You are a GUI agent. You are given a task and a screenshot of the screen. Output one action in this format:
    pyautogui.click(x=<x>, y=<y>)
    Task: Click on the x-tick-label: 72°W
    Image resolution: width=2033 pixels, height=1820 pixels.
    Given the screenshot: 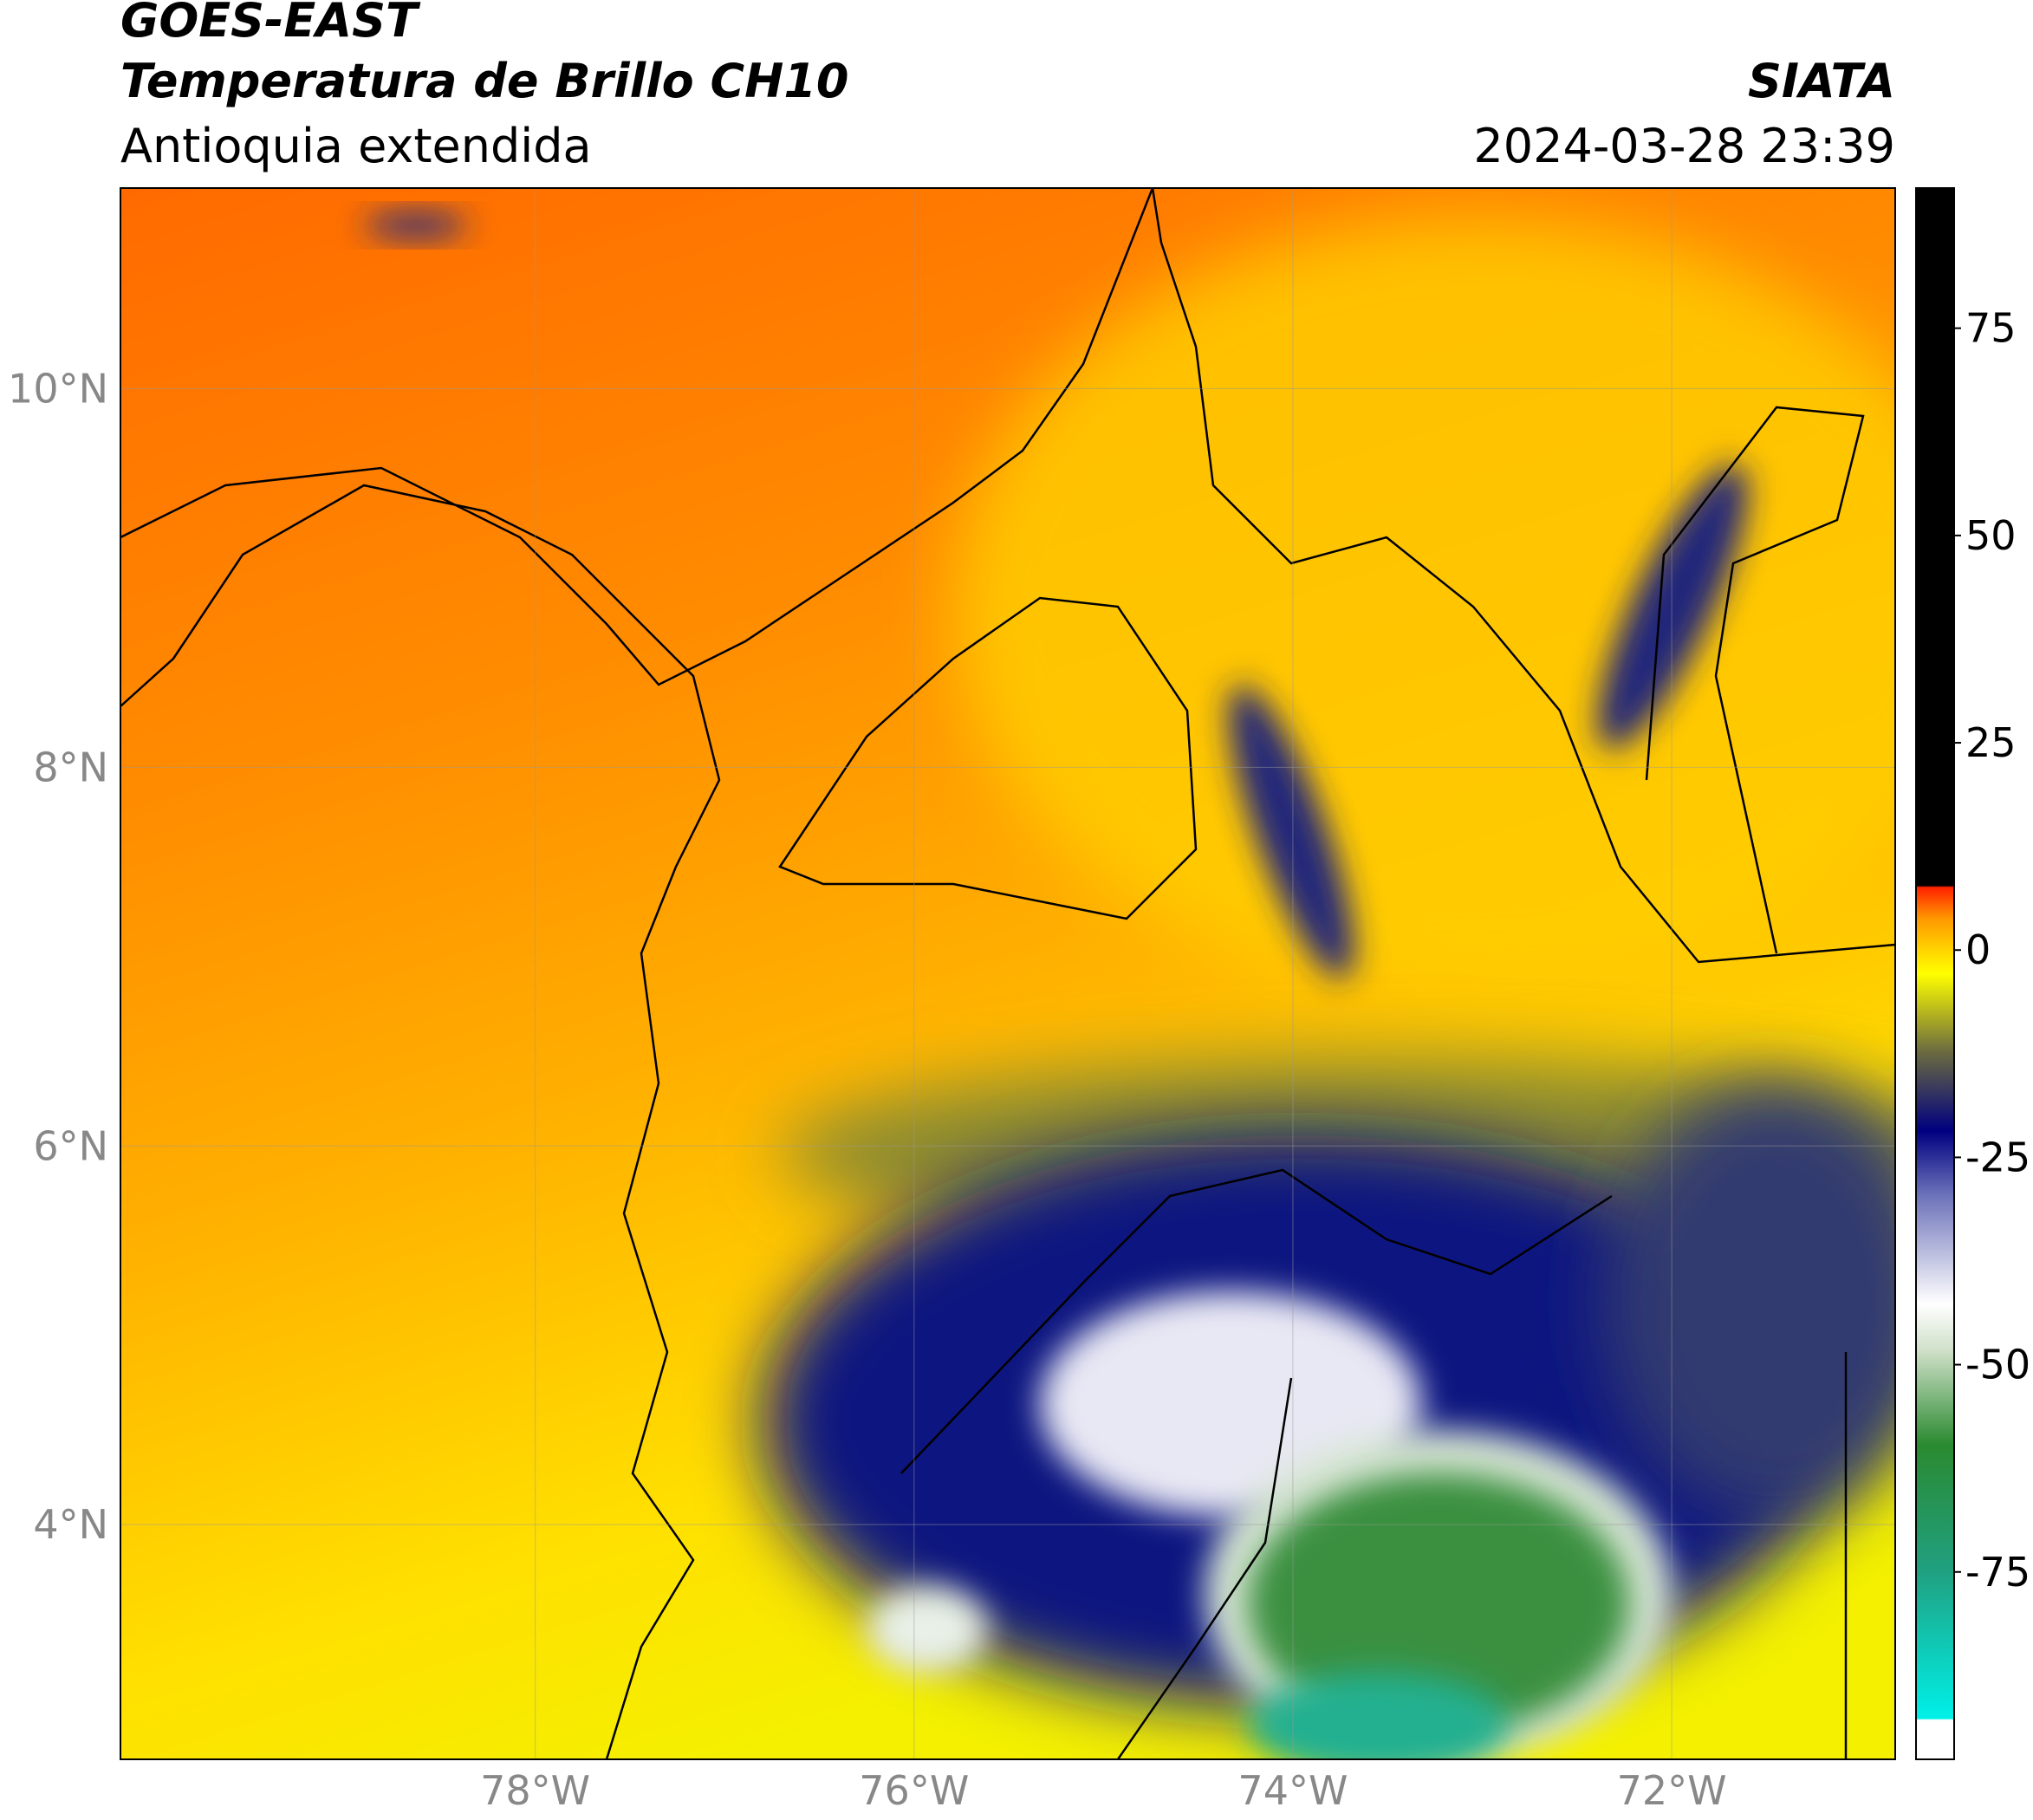 What is the action you would take?
    pyautogui.click(x=1672, y=1790)
    